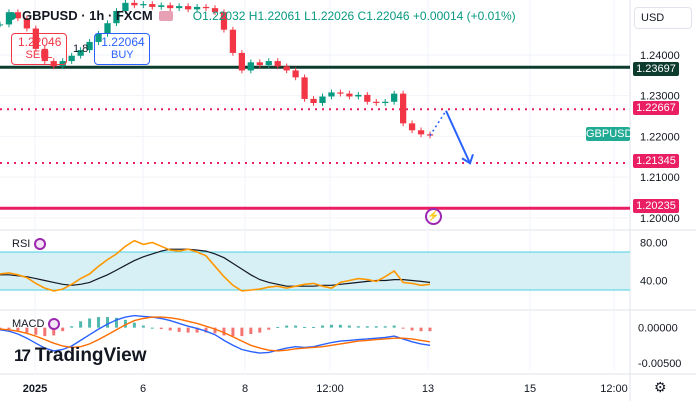  Describe the element at coordinates (438, 123) in the screenshot. I see `projection-dotted-line` at that location.